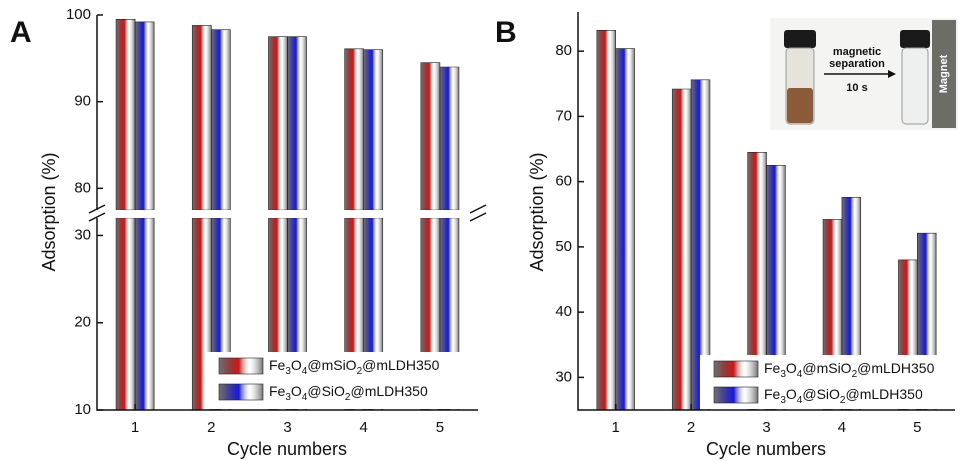 The height and width of the screenshot is (461, 962). Describe the element at coordinates (915, 86) in the screenshot. I see `vial` at that location.